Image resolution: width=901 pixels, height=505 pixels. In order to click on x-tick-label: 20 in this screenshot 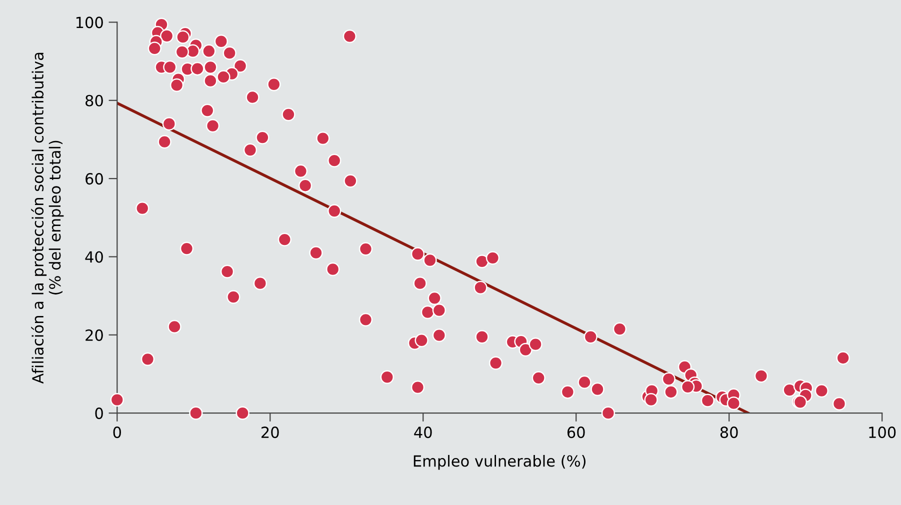, I will do `click(270, 432)`.